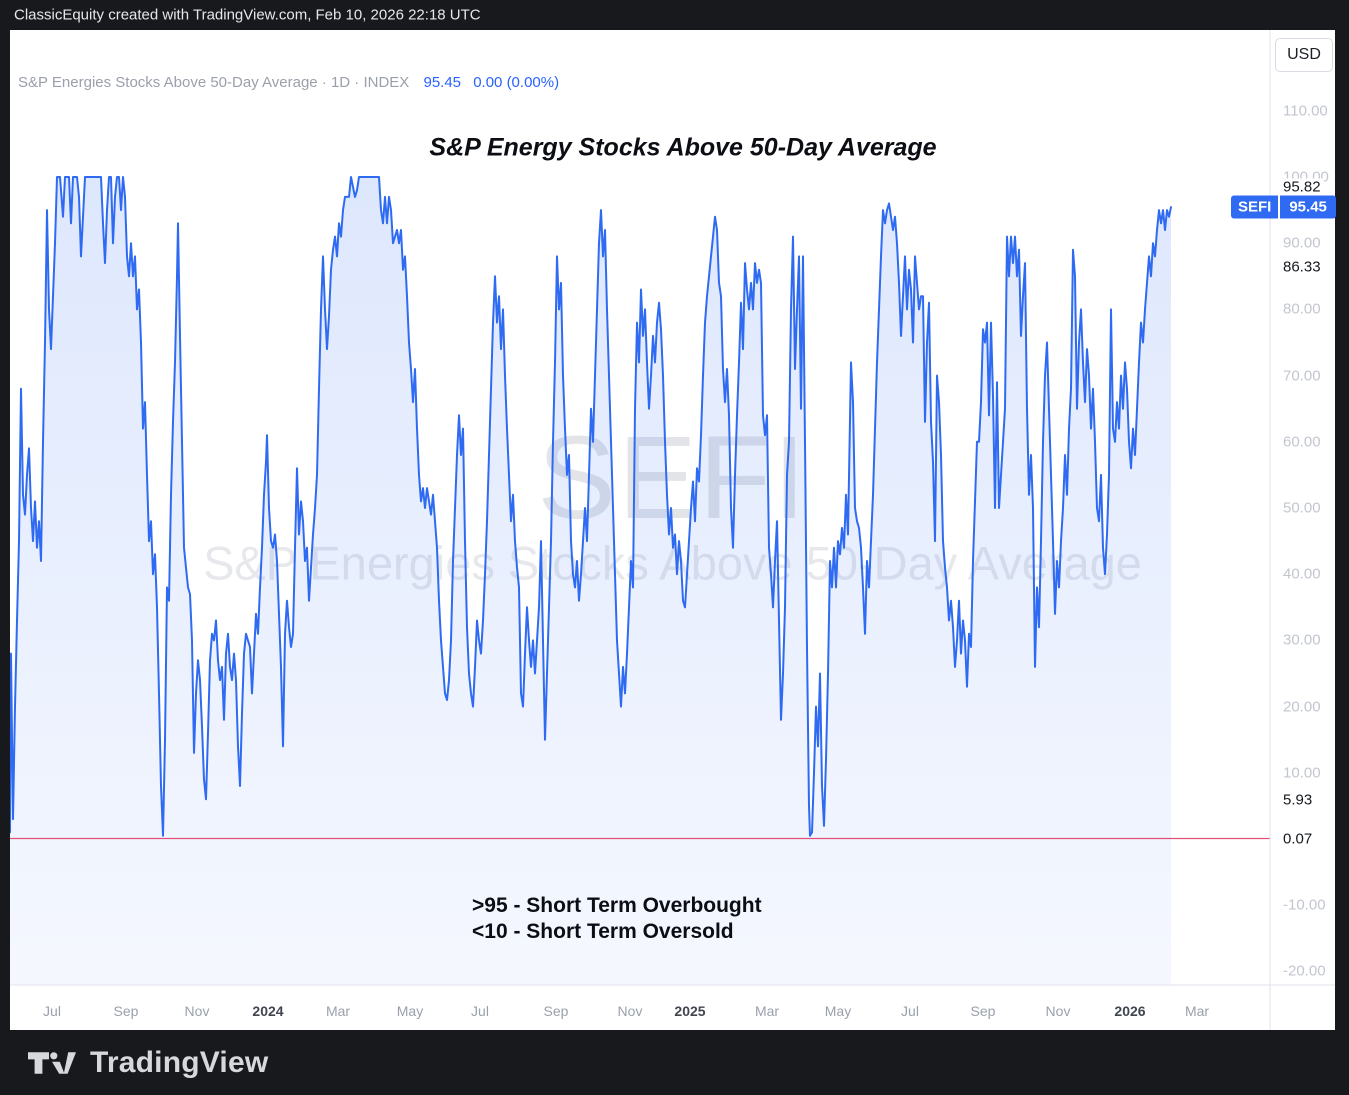 This screenshot has width=1349, height=1095. I want to click on price-tick-label: 10.00, so click(1302, 773).